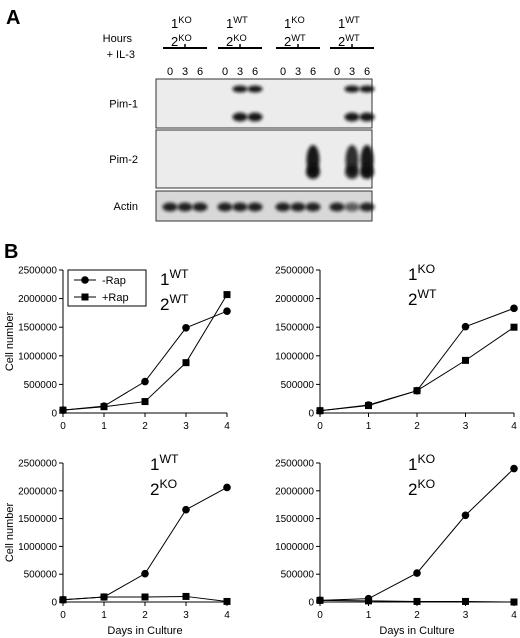 The height and width of the screenshot is (638, 520). What do you see at coordinates (11, 252) in the screenshot?
I see `panel-label: B` at bounding box center [11, 252].